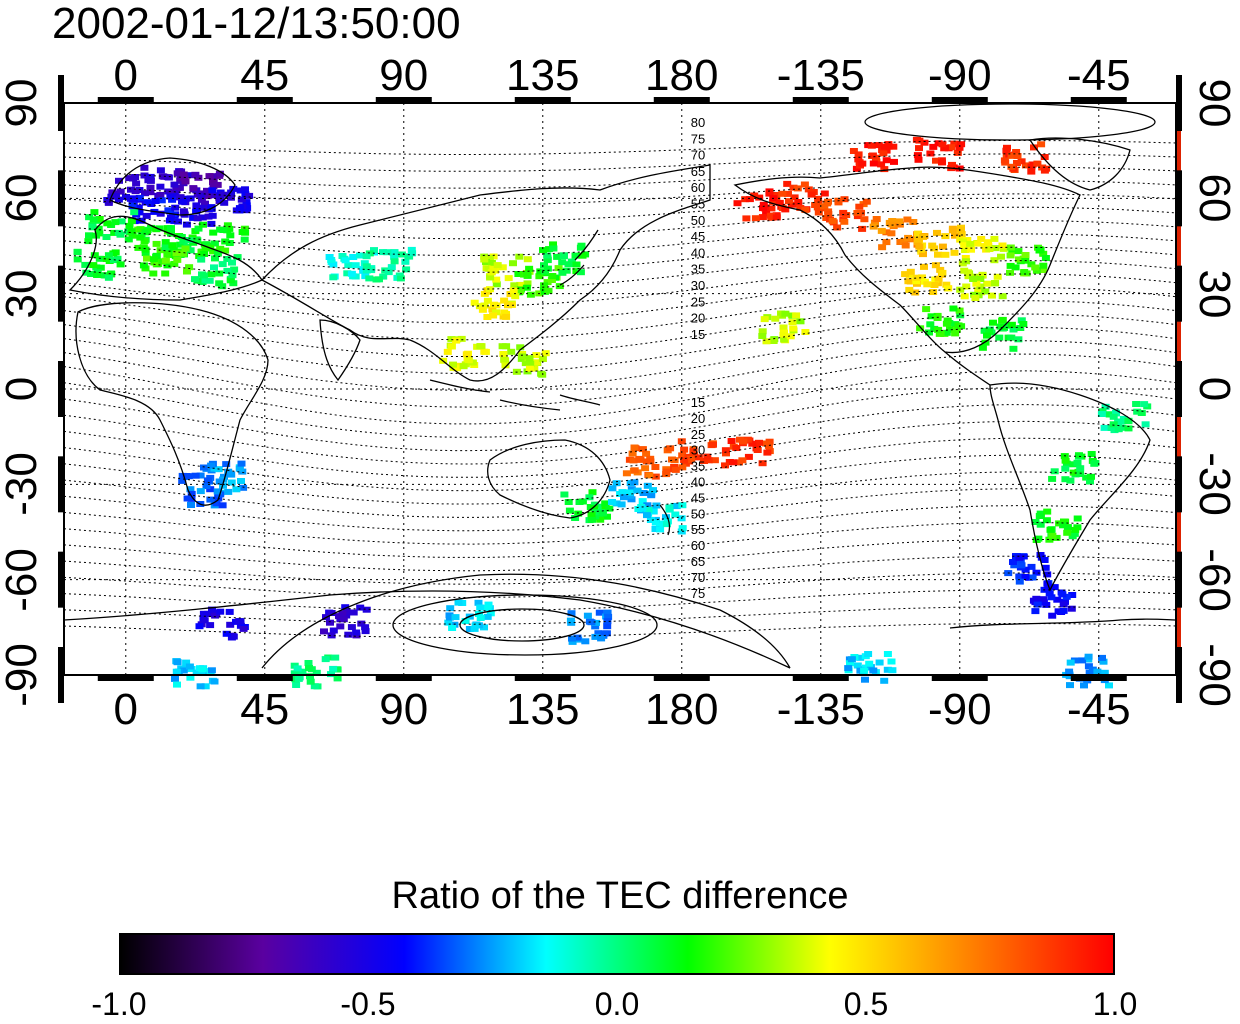  I want to click on colorbar-tick-label: 0.0, so click(617, 1004).